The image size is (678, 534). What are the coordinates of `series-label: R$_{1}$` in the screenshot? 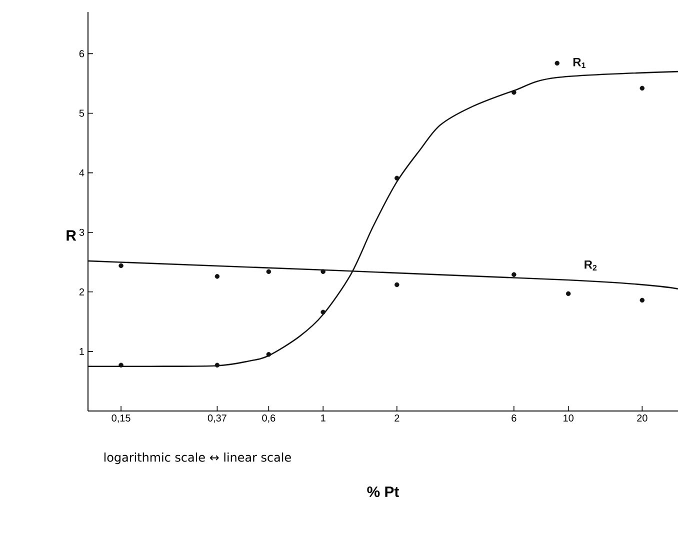 It's located at (579, 63).